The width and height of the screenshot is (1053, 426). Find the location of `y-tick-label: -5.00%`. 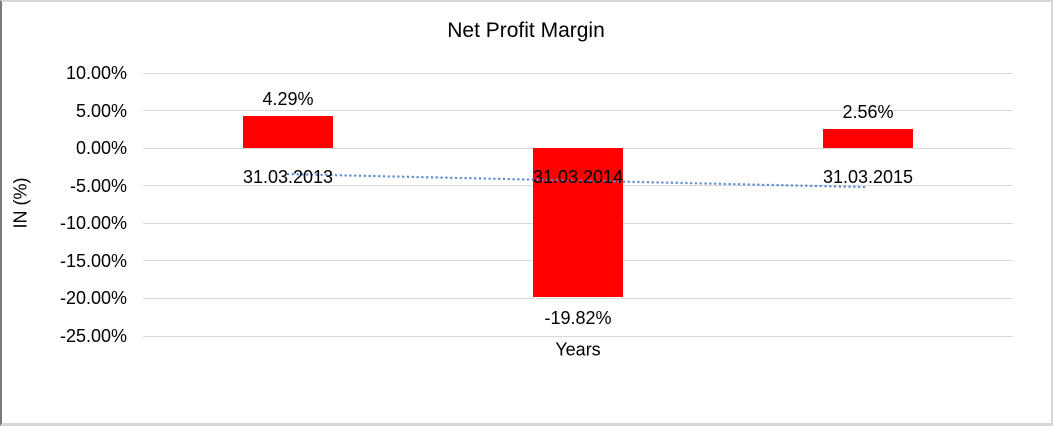

y-tick-label: -5.00% is located at coordinates (98, 185).